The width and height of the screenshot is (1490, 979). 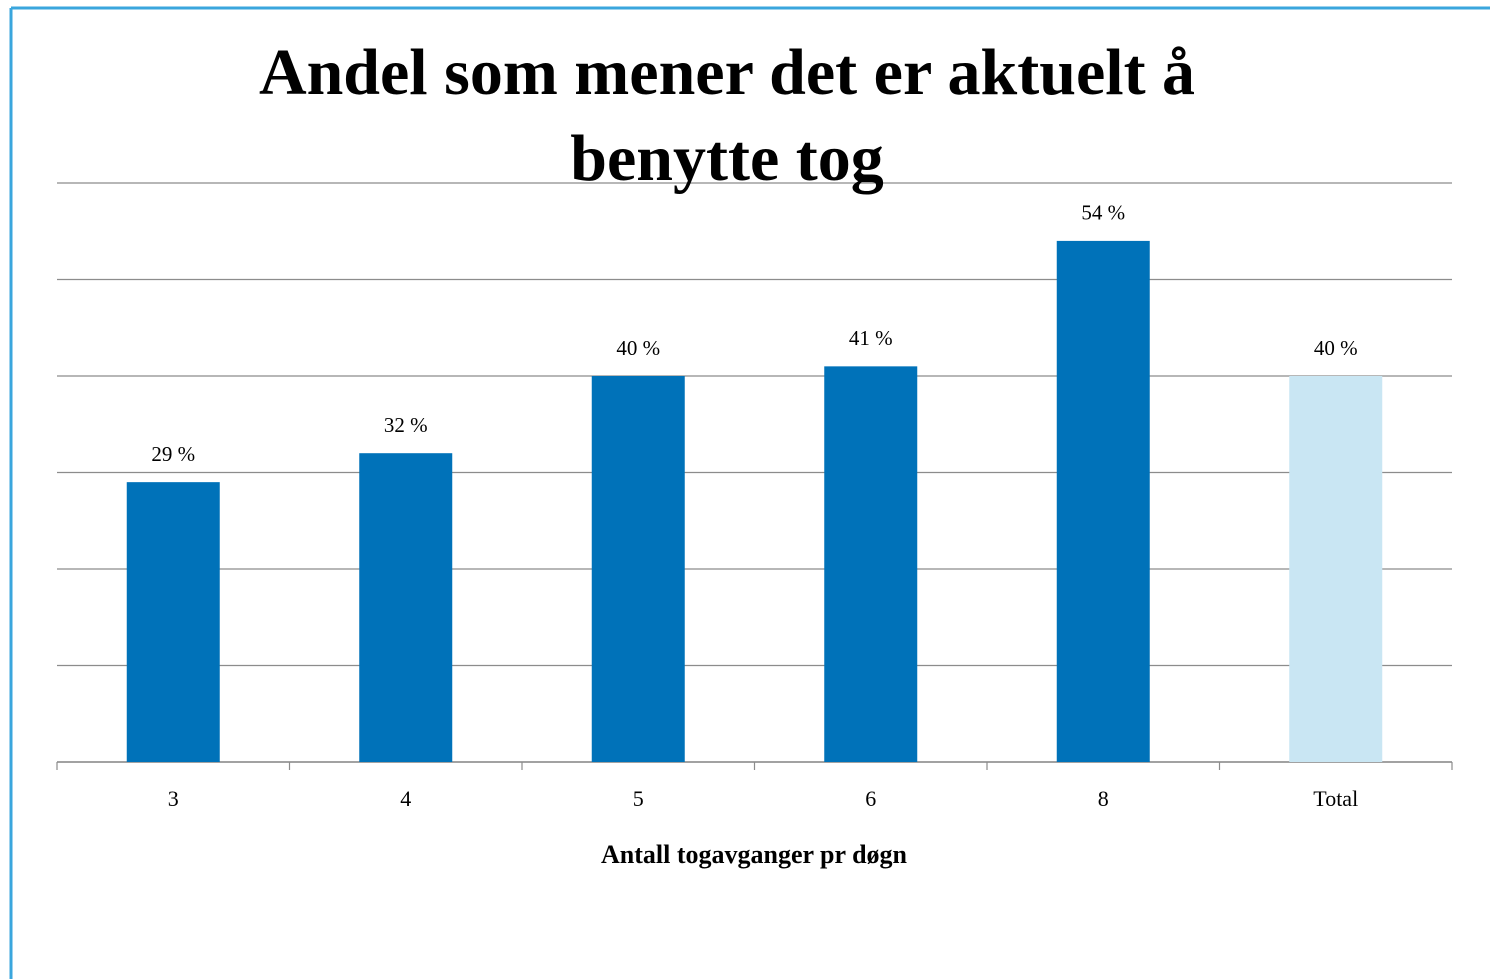 What do you see at coordinates (1335, 798) in the screenshot?
I see `x-tick-label: Total` at bounding box center [1335, 798].